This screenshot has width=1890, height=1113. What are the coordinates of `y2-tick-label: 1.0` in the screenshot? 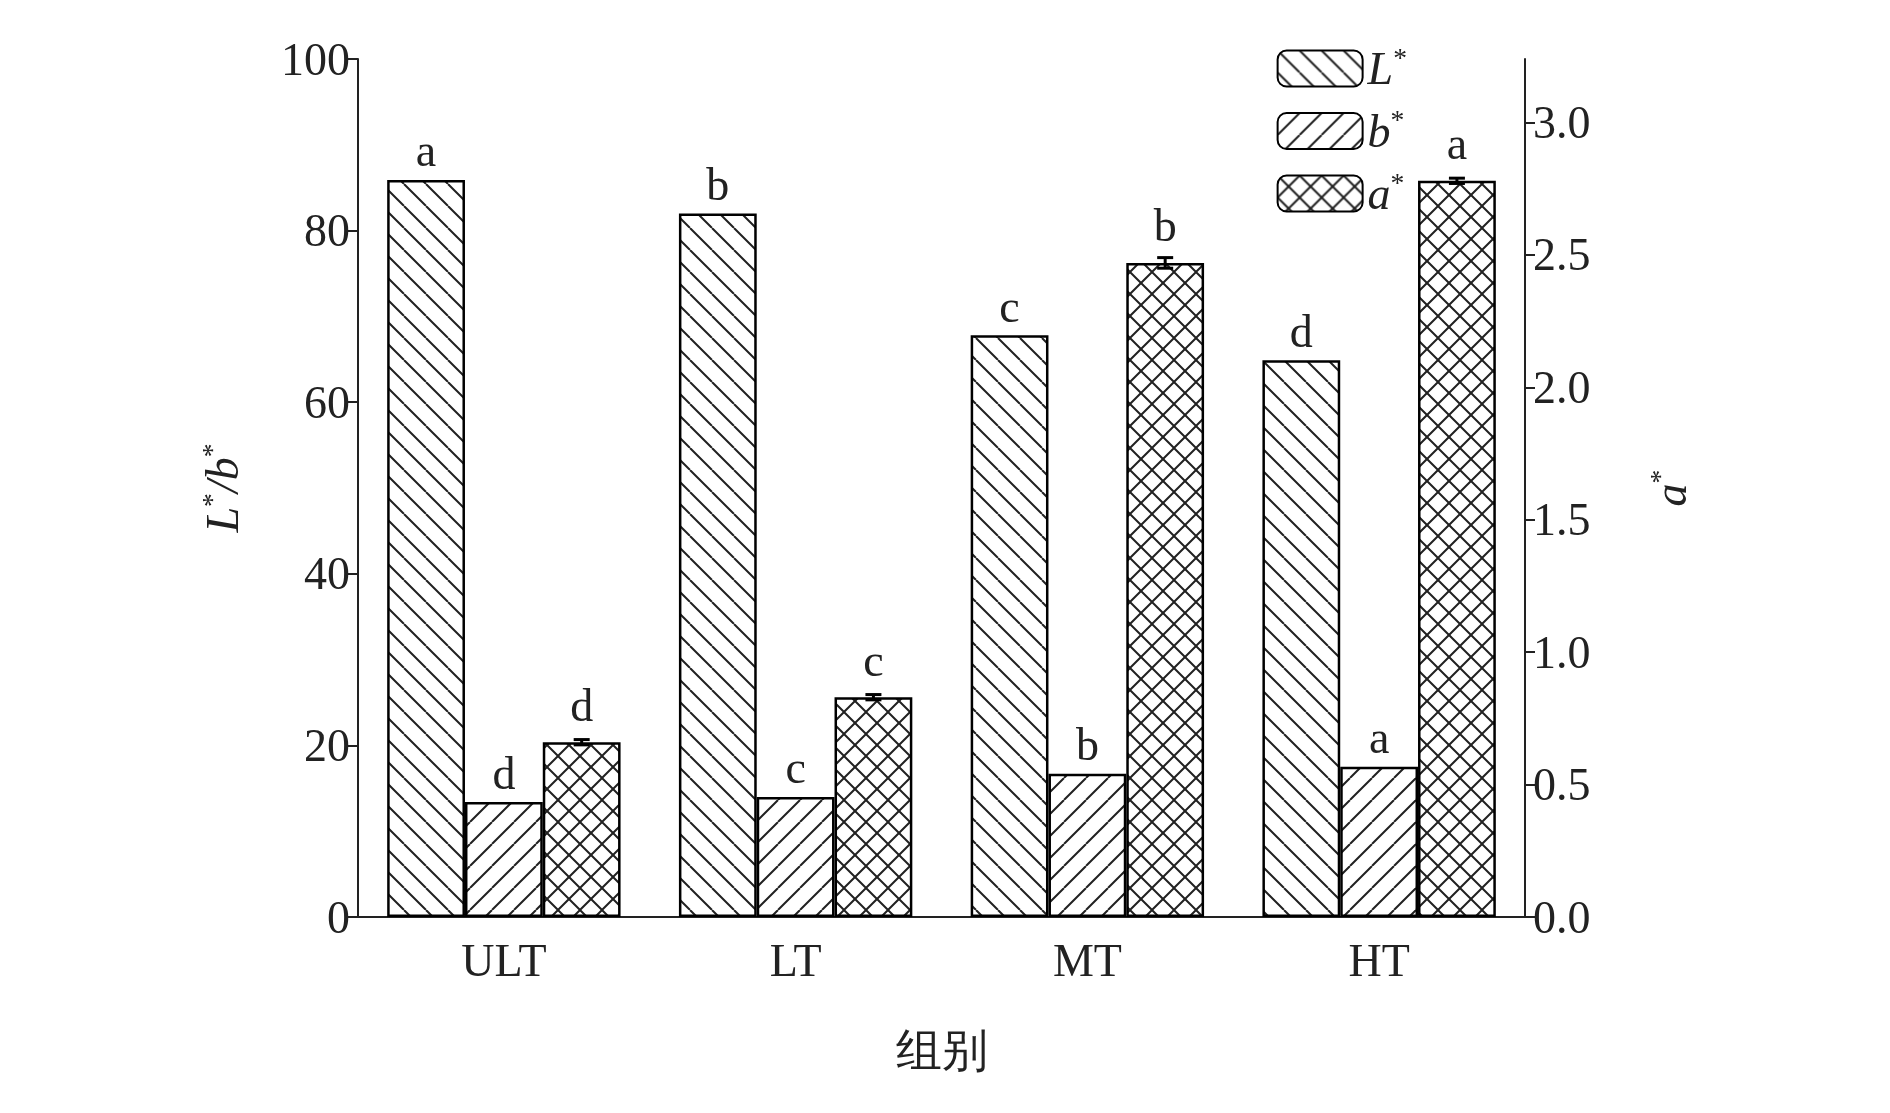 It's located at (1562, 652).